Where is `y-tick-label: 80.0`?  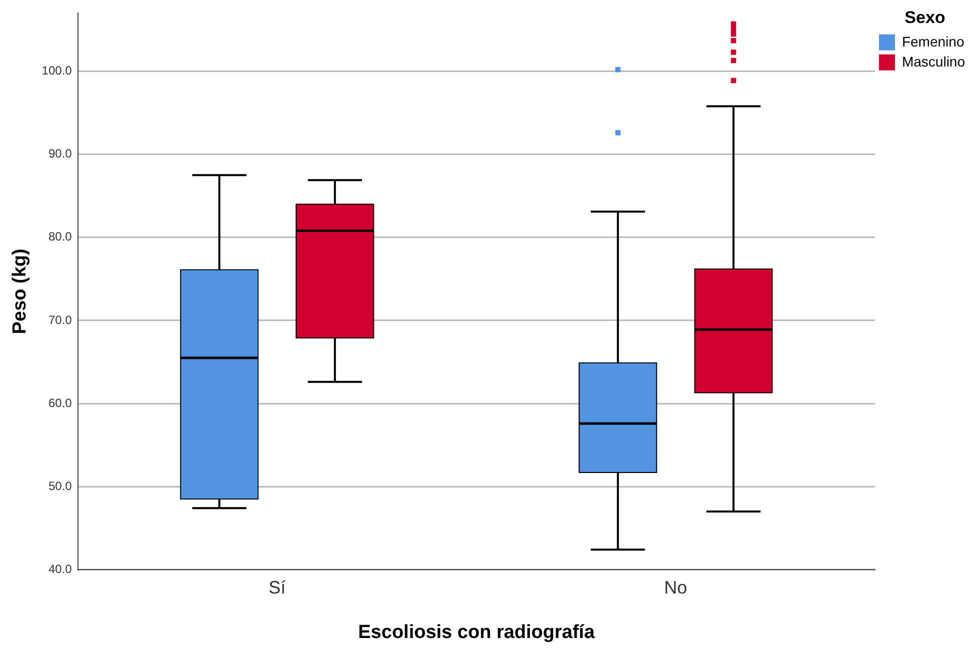 y-tick-label: 80.0 is located at coordinates (60, 237).